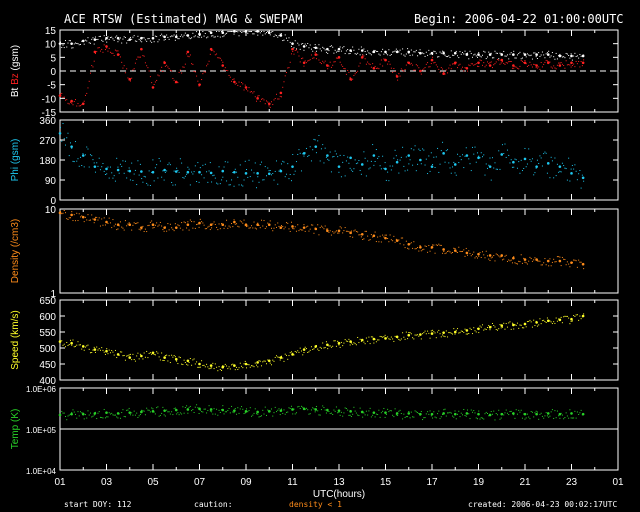 The height and width of the screenshot is (512, 640). Describe the element at coordinates (98, 504) in the screenshot. I see `start-doy: start DOY: 112` at that location.